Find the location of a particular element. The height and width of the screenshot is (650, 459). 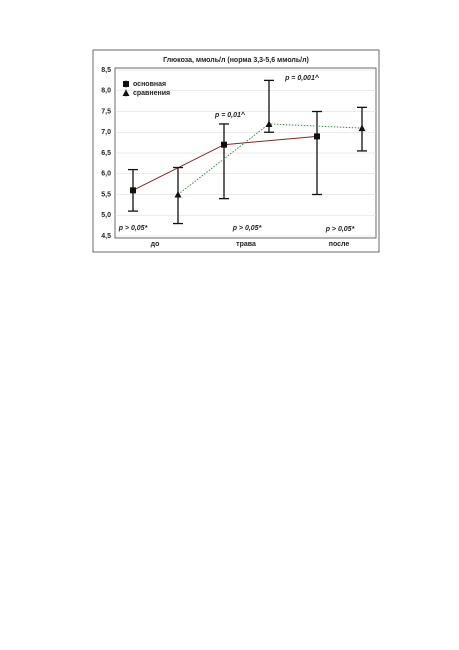

x-tick-label: после is located at coordinates (339, 244).